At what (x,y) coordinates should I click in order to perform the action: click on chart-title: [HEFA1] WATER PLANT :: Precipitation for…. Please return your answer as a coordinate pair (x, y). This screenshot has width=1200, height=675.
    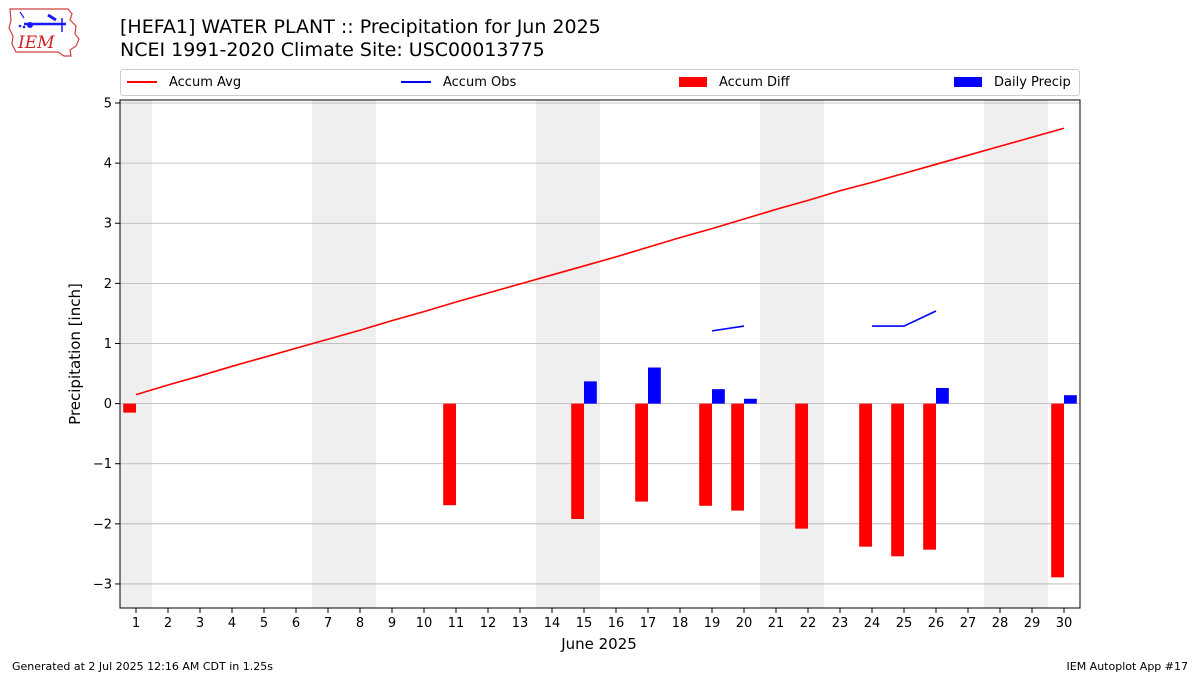
    Looking at the image, I should click on (360, 27).